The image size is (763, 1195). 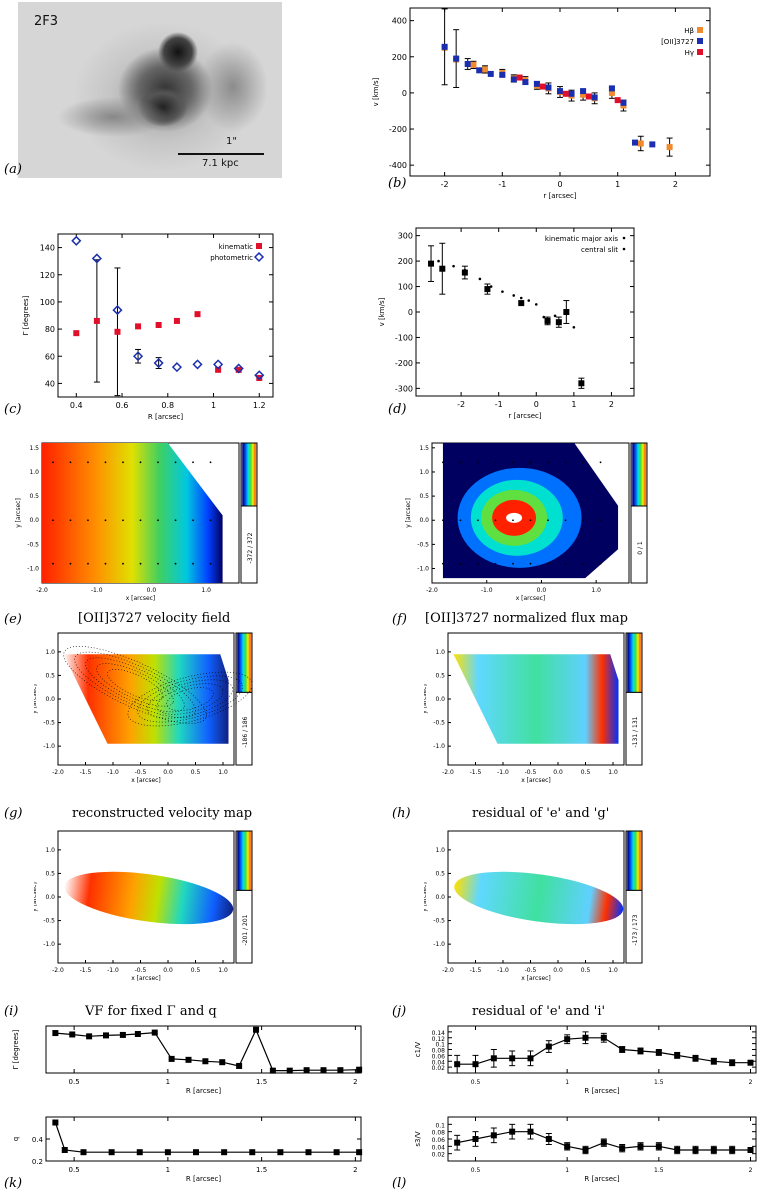 I want to click on y-tick-label: 0.02, so click(x=439, y=1068).